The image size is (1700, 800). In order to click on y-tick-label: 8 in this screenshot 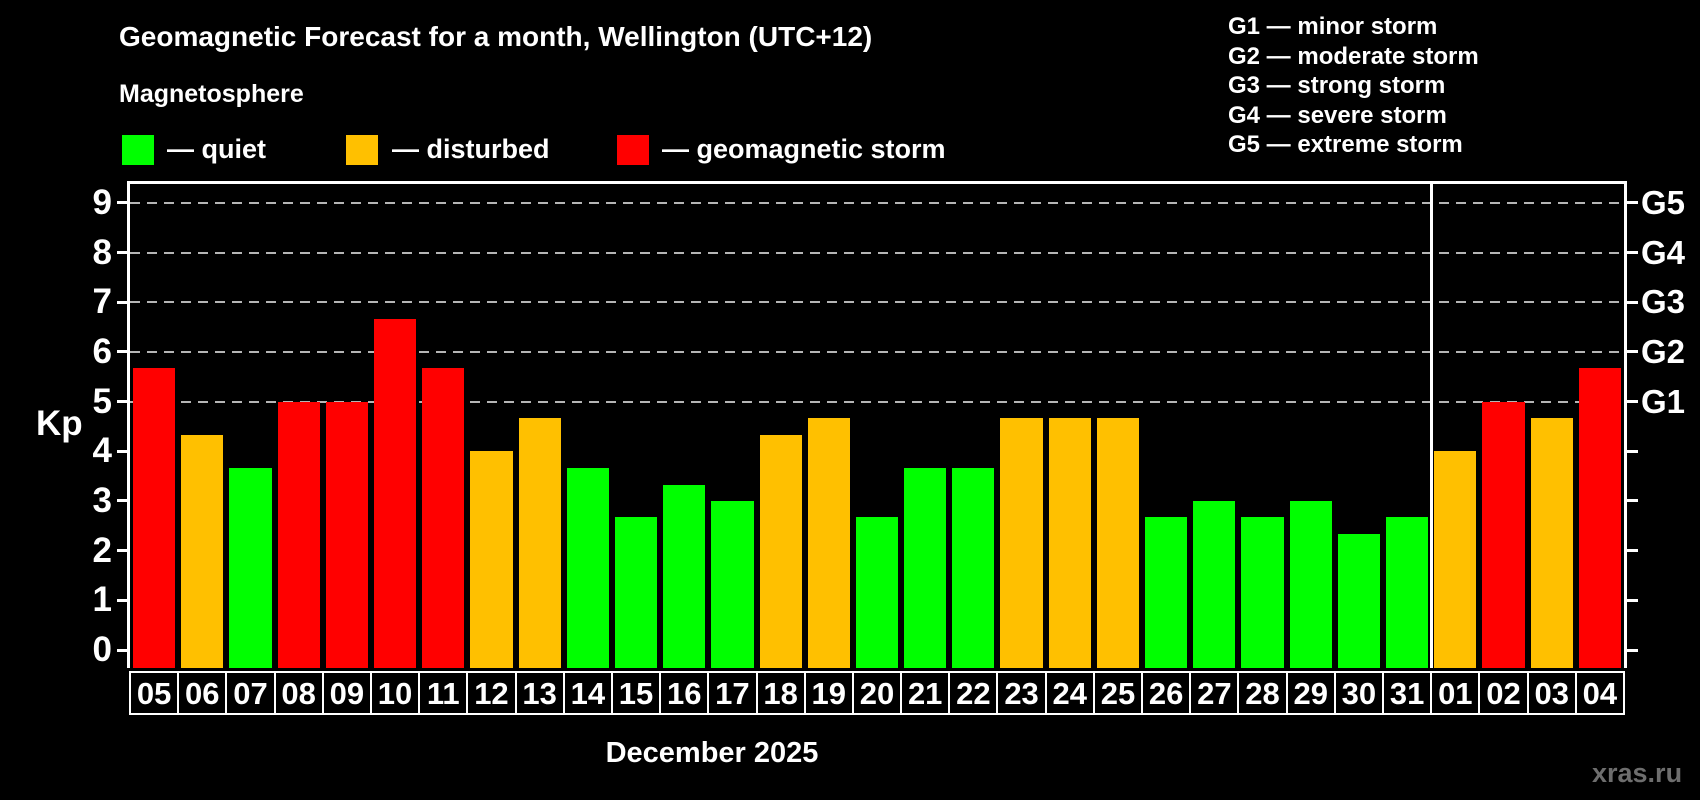, I will do `click(102, 252)`.